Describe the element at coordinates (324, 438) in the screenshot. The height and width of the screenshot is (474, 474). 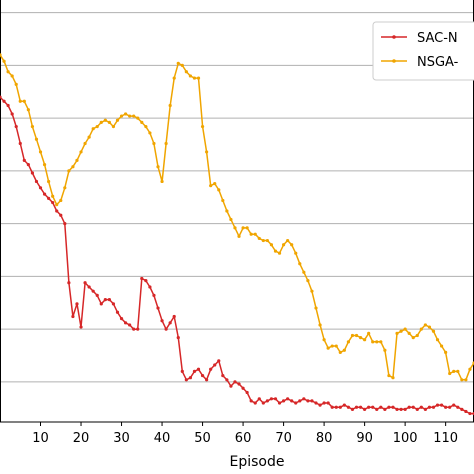
I see `x-tick-label-80: 80` at that location.